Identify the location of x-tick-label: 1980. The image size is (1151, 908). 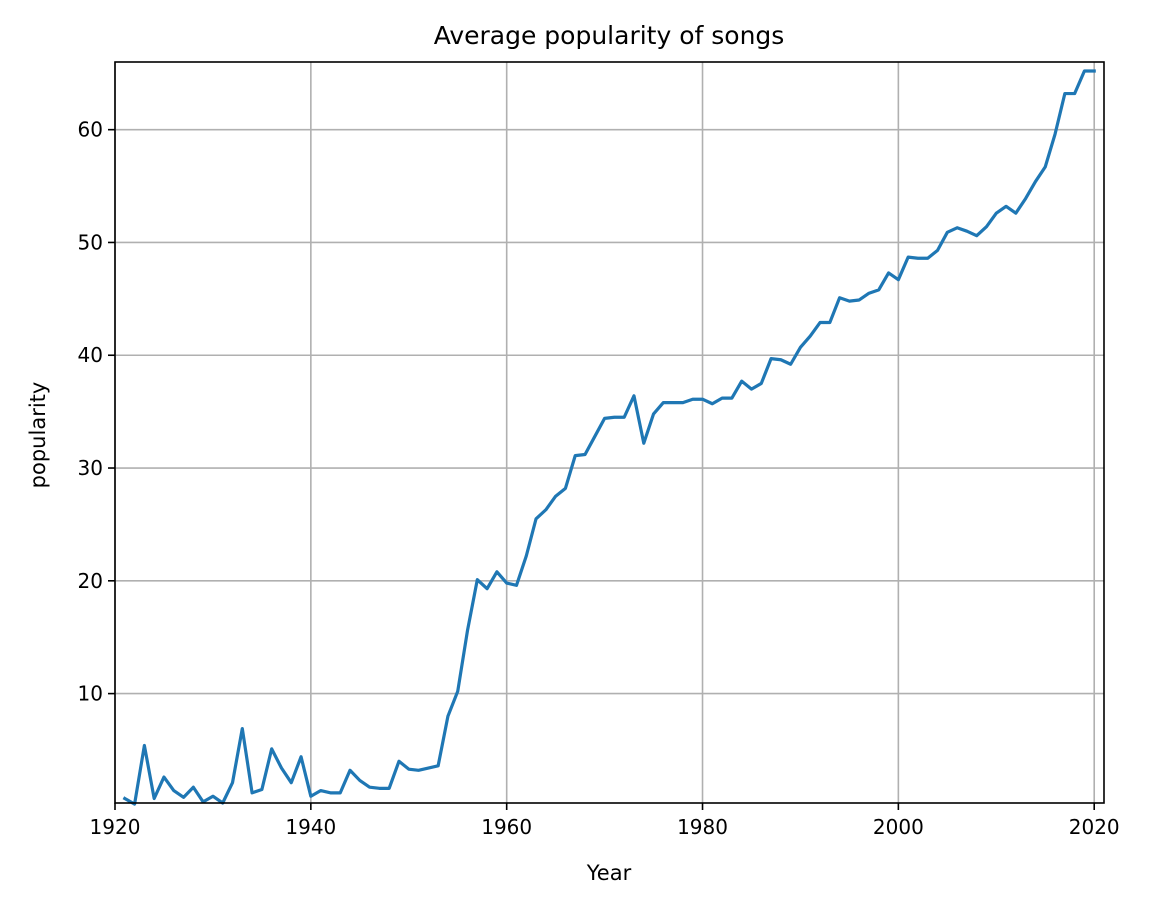
(702, 827).